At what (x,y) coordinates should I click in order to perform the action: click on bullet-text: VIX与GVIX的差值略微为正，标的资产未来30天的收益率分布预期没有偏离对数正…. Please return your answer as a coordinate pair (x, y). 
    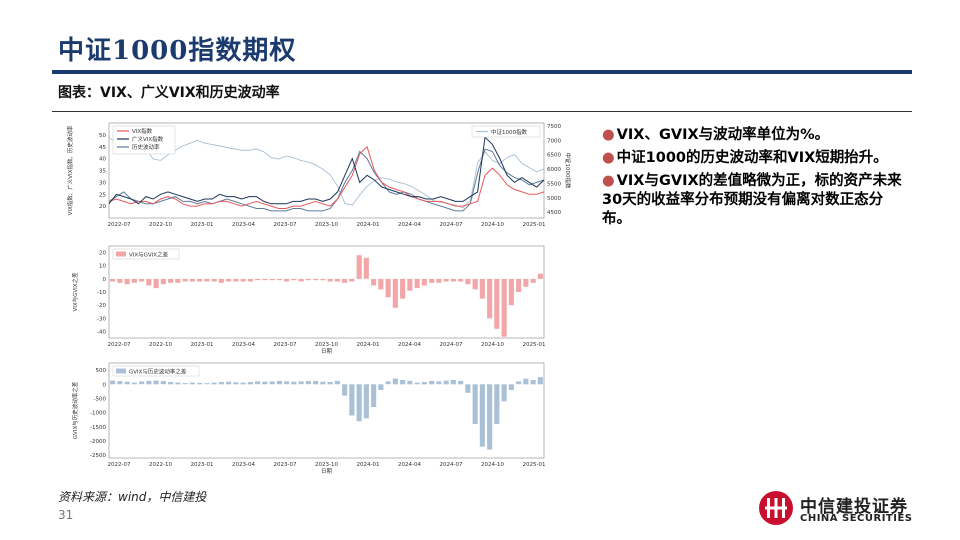
    Looking at the image, I should click on (752, 200).